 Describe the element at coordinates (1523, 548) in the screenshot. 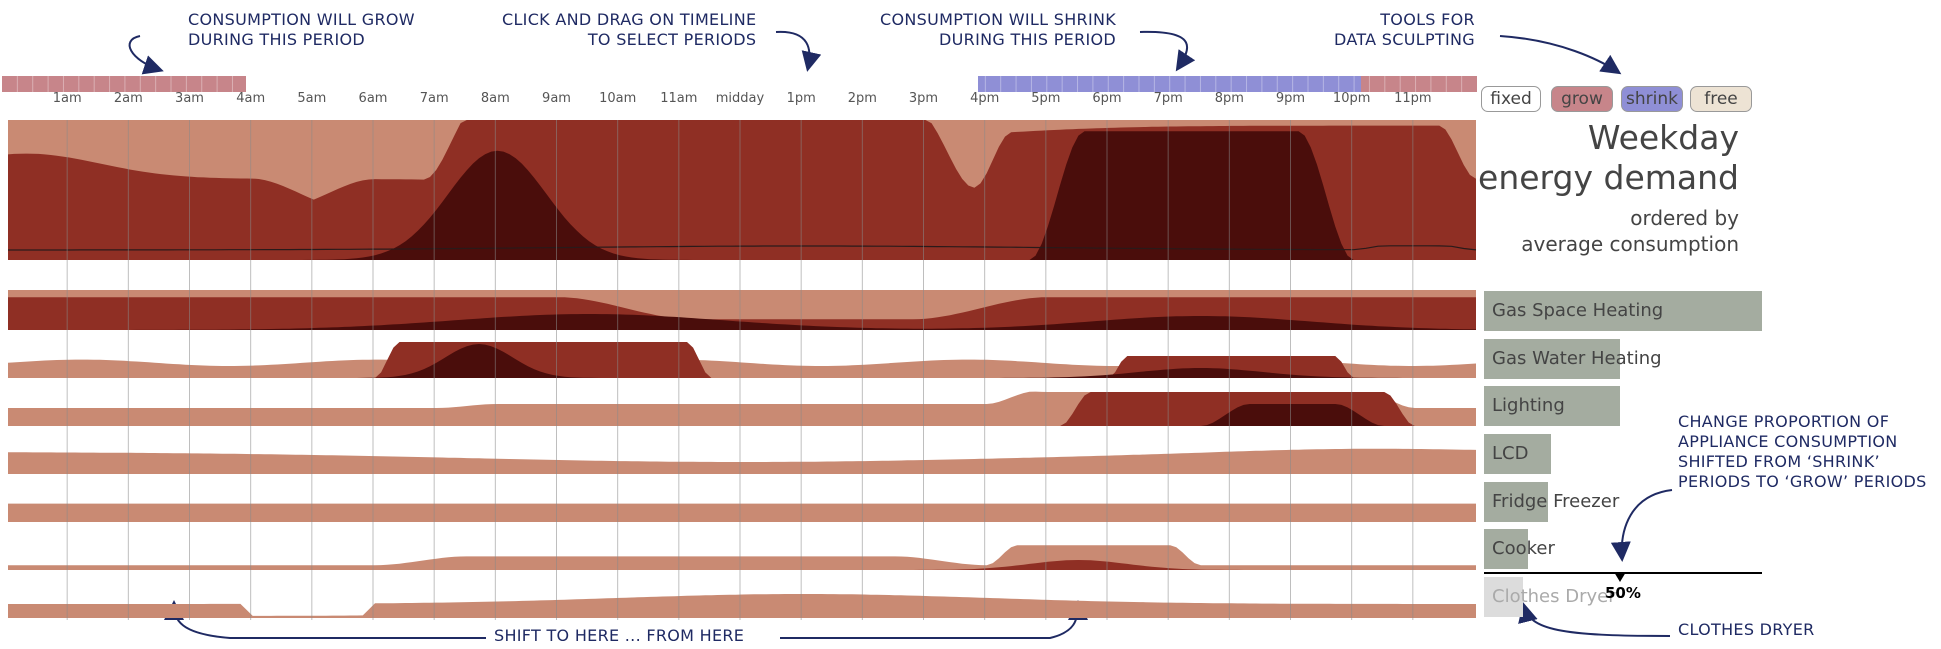

I see `appliance-label: Cooker` at that location.